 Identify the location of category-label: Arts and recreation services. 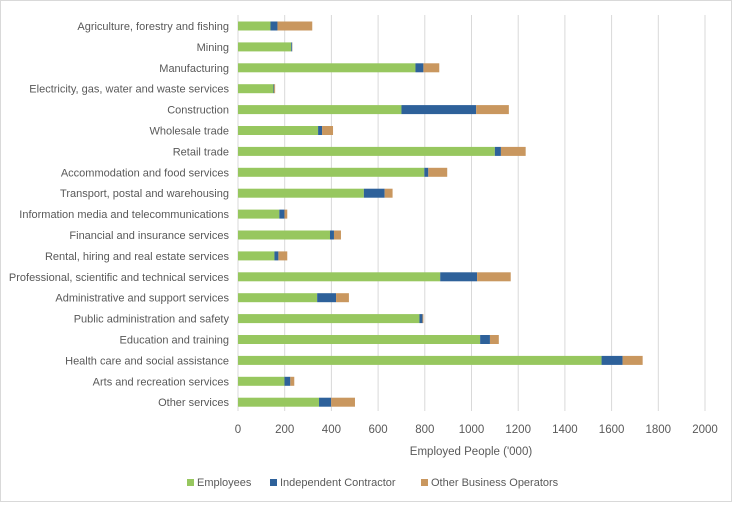
(161, 382).